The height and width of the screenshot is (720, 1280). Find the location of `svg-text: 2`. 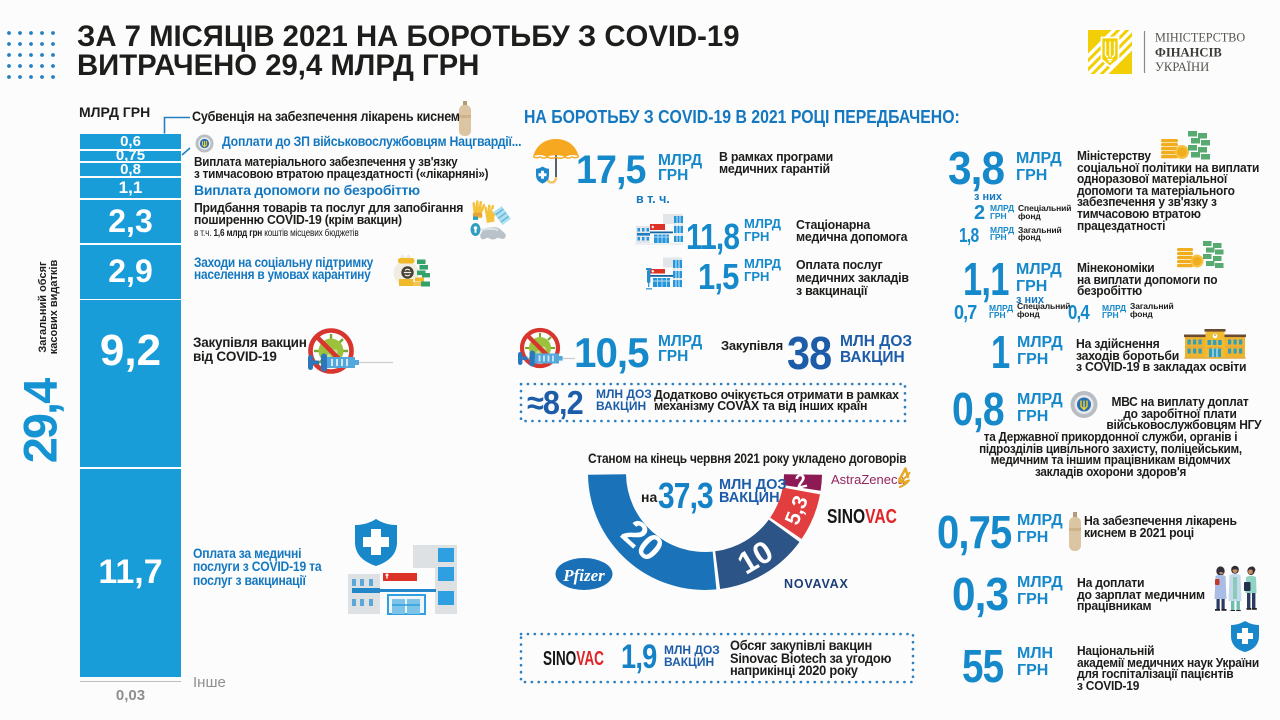

svg-text: 2 is located at coordinates (801, 482).